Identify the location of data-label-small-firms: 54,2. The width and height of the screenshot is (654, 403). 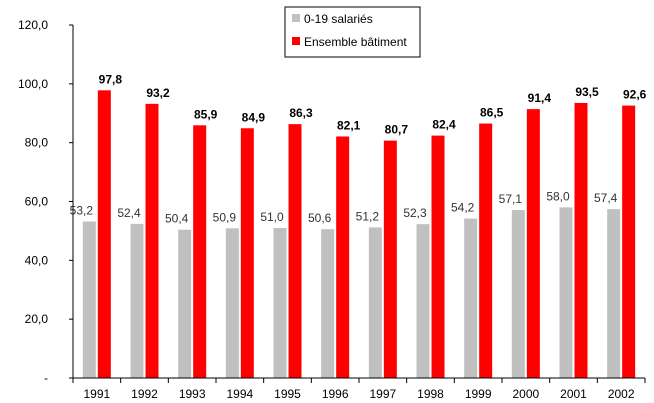
(463, 208).